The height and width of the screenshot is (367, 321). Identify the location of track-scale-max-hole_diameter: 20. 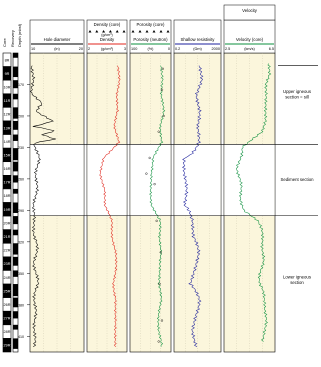
(81, 49).